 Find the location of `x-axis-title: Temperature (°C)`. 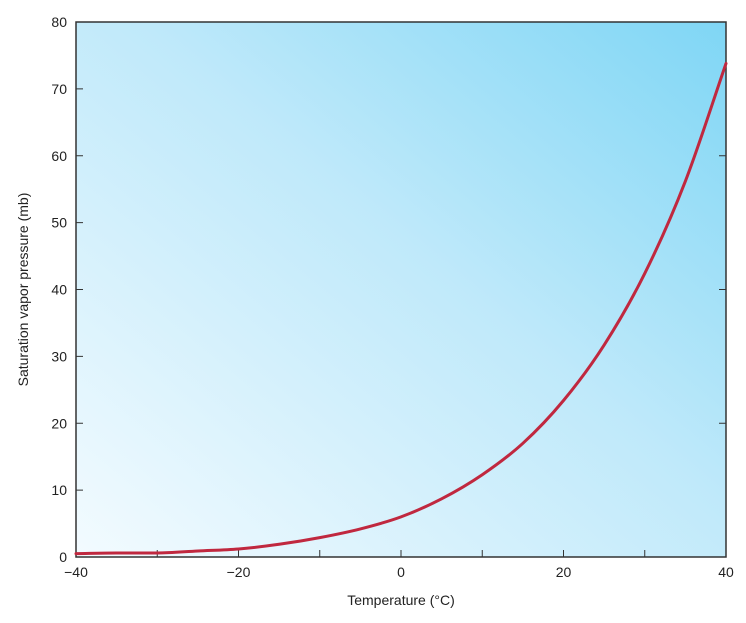

x-axis-title: Temperature (°C) is located at coordinates (401, 600).